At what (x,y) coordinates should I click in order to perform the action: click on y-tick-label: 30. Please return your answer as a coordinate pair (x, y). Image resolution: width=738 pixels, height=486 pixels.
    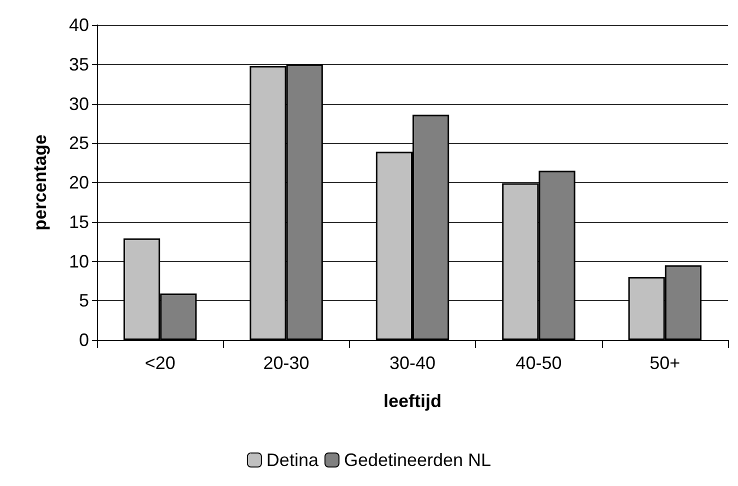
    Looking at the image, I should click on (78, 104).